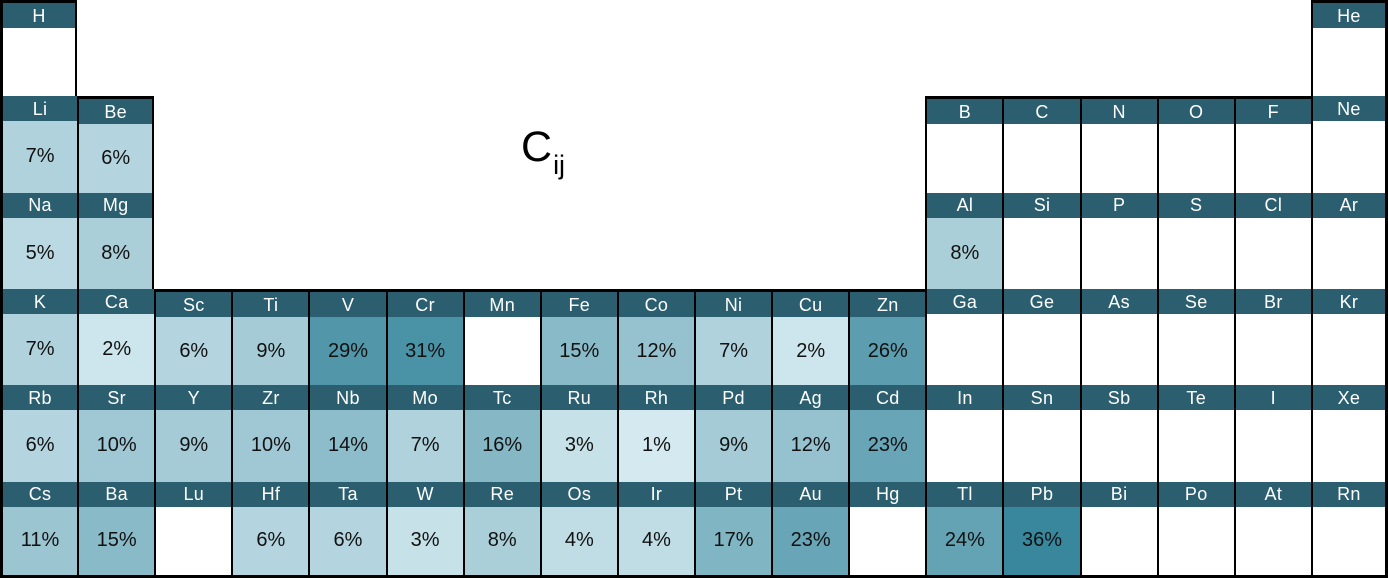  Describe the element at coordinates (116, 253) in the screenshot. I see `element-value-Mg: 8%` at that location.